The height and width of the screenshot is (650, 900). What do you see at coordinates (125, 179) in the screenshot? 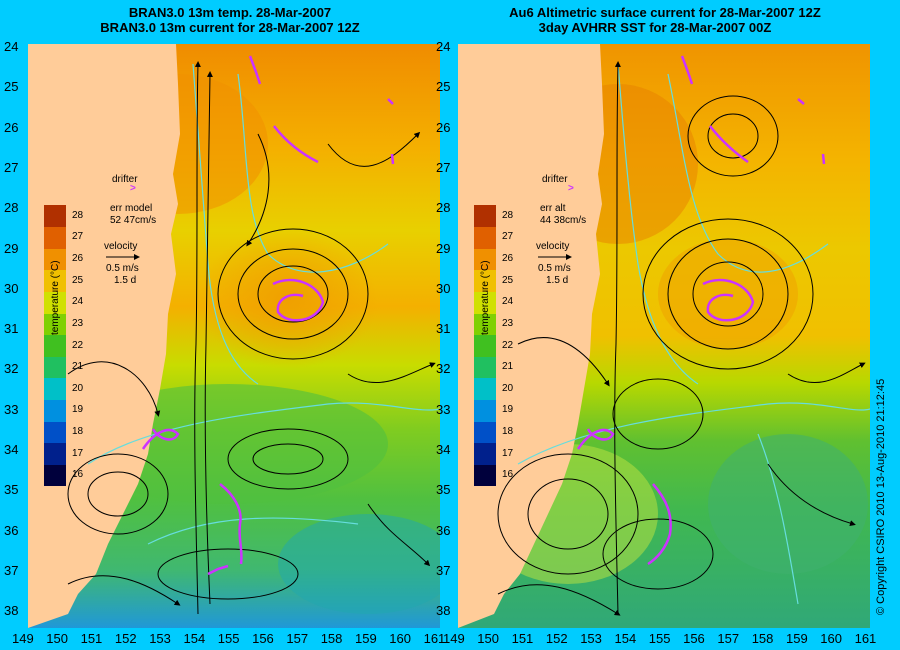
I see `left-drifter-label: drifter` at bounding box center [125, 179].